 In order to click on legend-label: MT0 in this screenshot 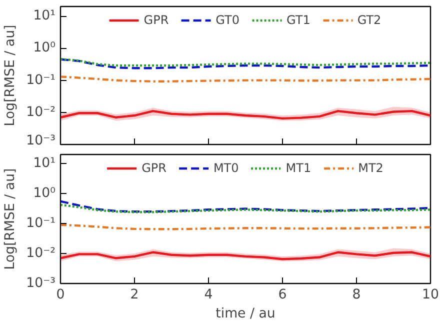, I will do `click(226, 168)`.